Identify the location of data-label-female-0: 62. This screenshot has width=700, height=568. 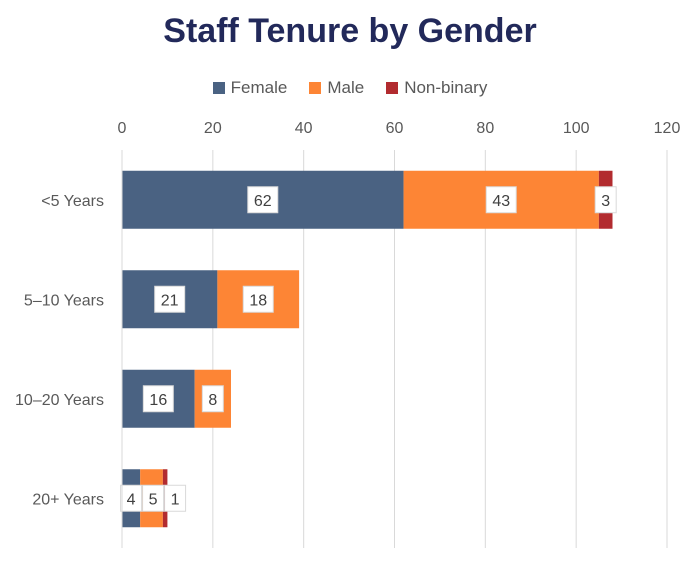
(263, 201).